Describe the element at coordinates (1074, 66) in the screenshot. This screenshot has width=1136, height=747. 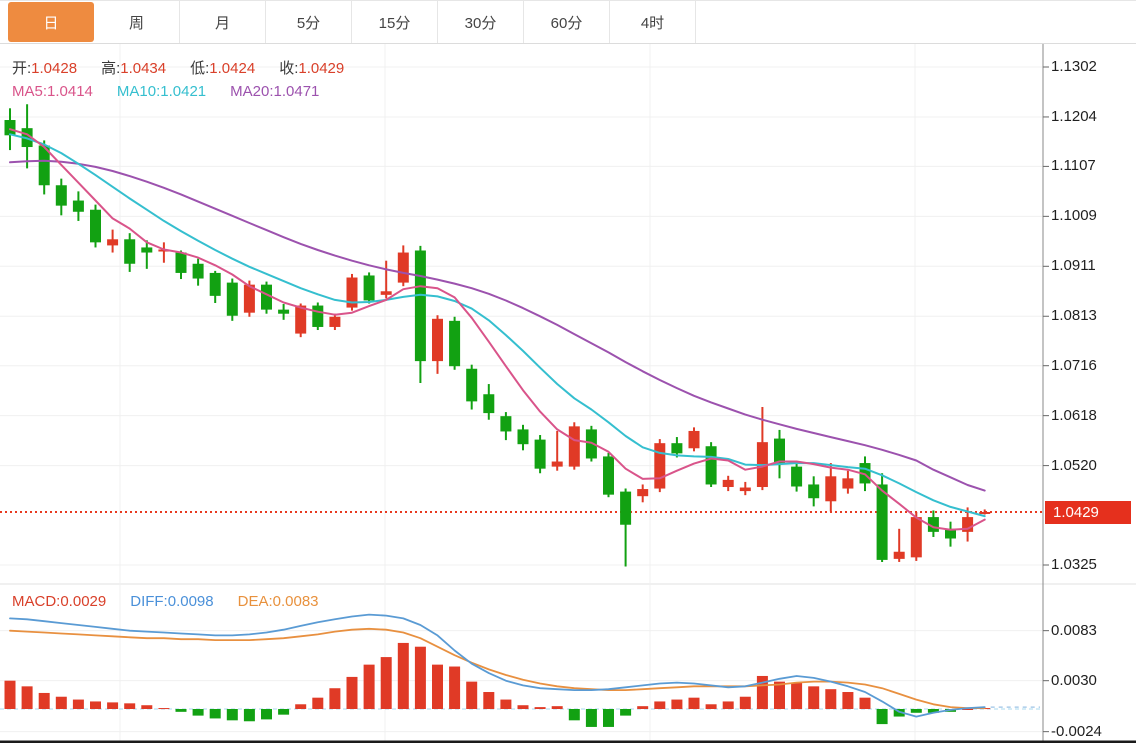
I see `price-axis-tick: 1.1302` at that location.